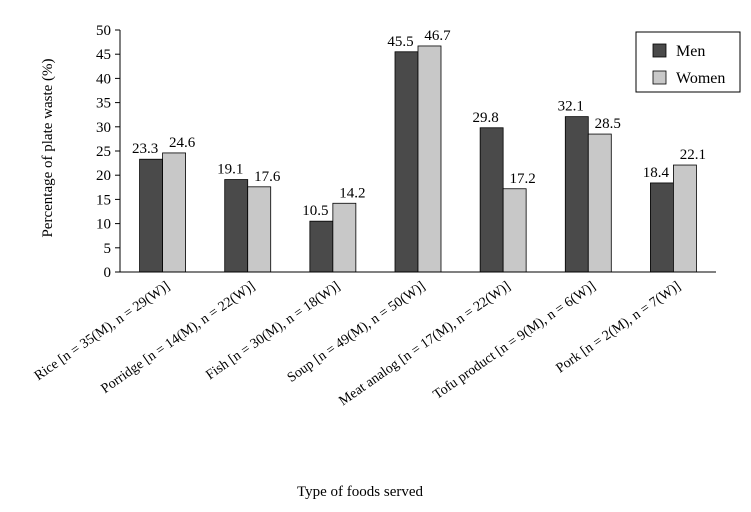 This screenshot has width=751, height=512. Describe the element at coordinates (145, 149) in the screenshot. I see `data-label-men-0: 23.3` at that location.